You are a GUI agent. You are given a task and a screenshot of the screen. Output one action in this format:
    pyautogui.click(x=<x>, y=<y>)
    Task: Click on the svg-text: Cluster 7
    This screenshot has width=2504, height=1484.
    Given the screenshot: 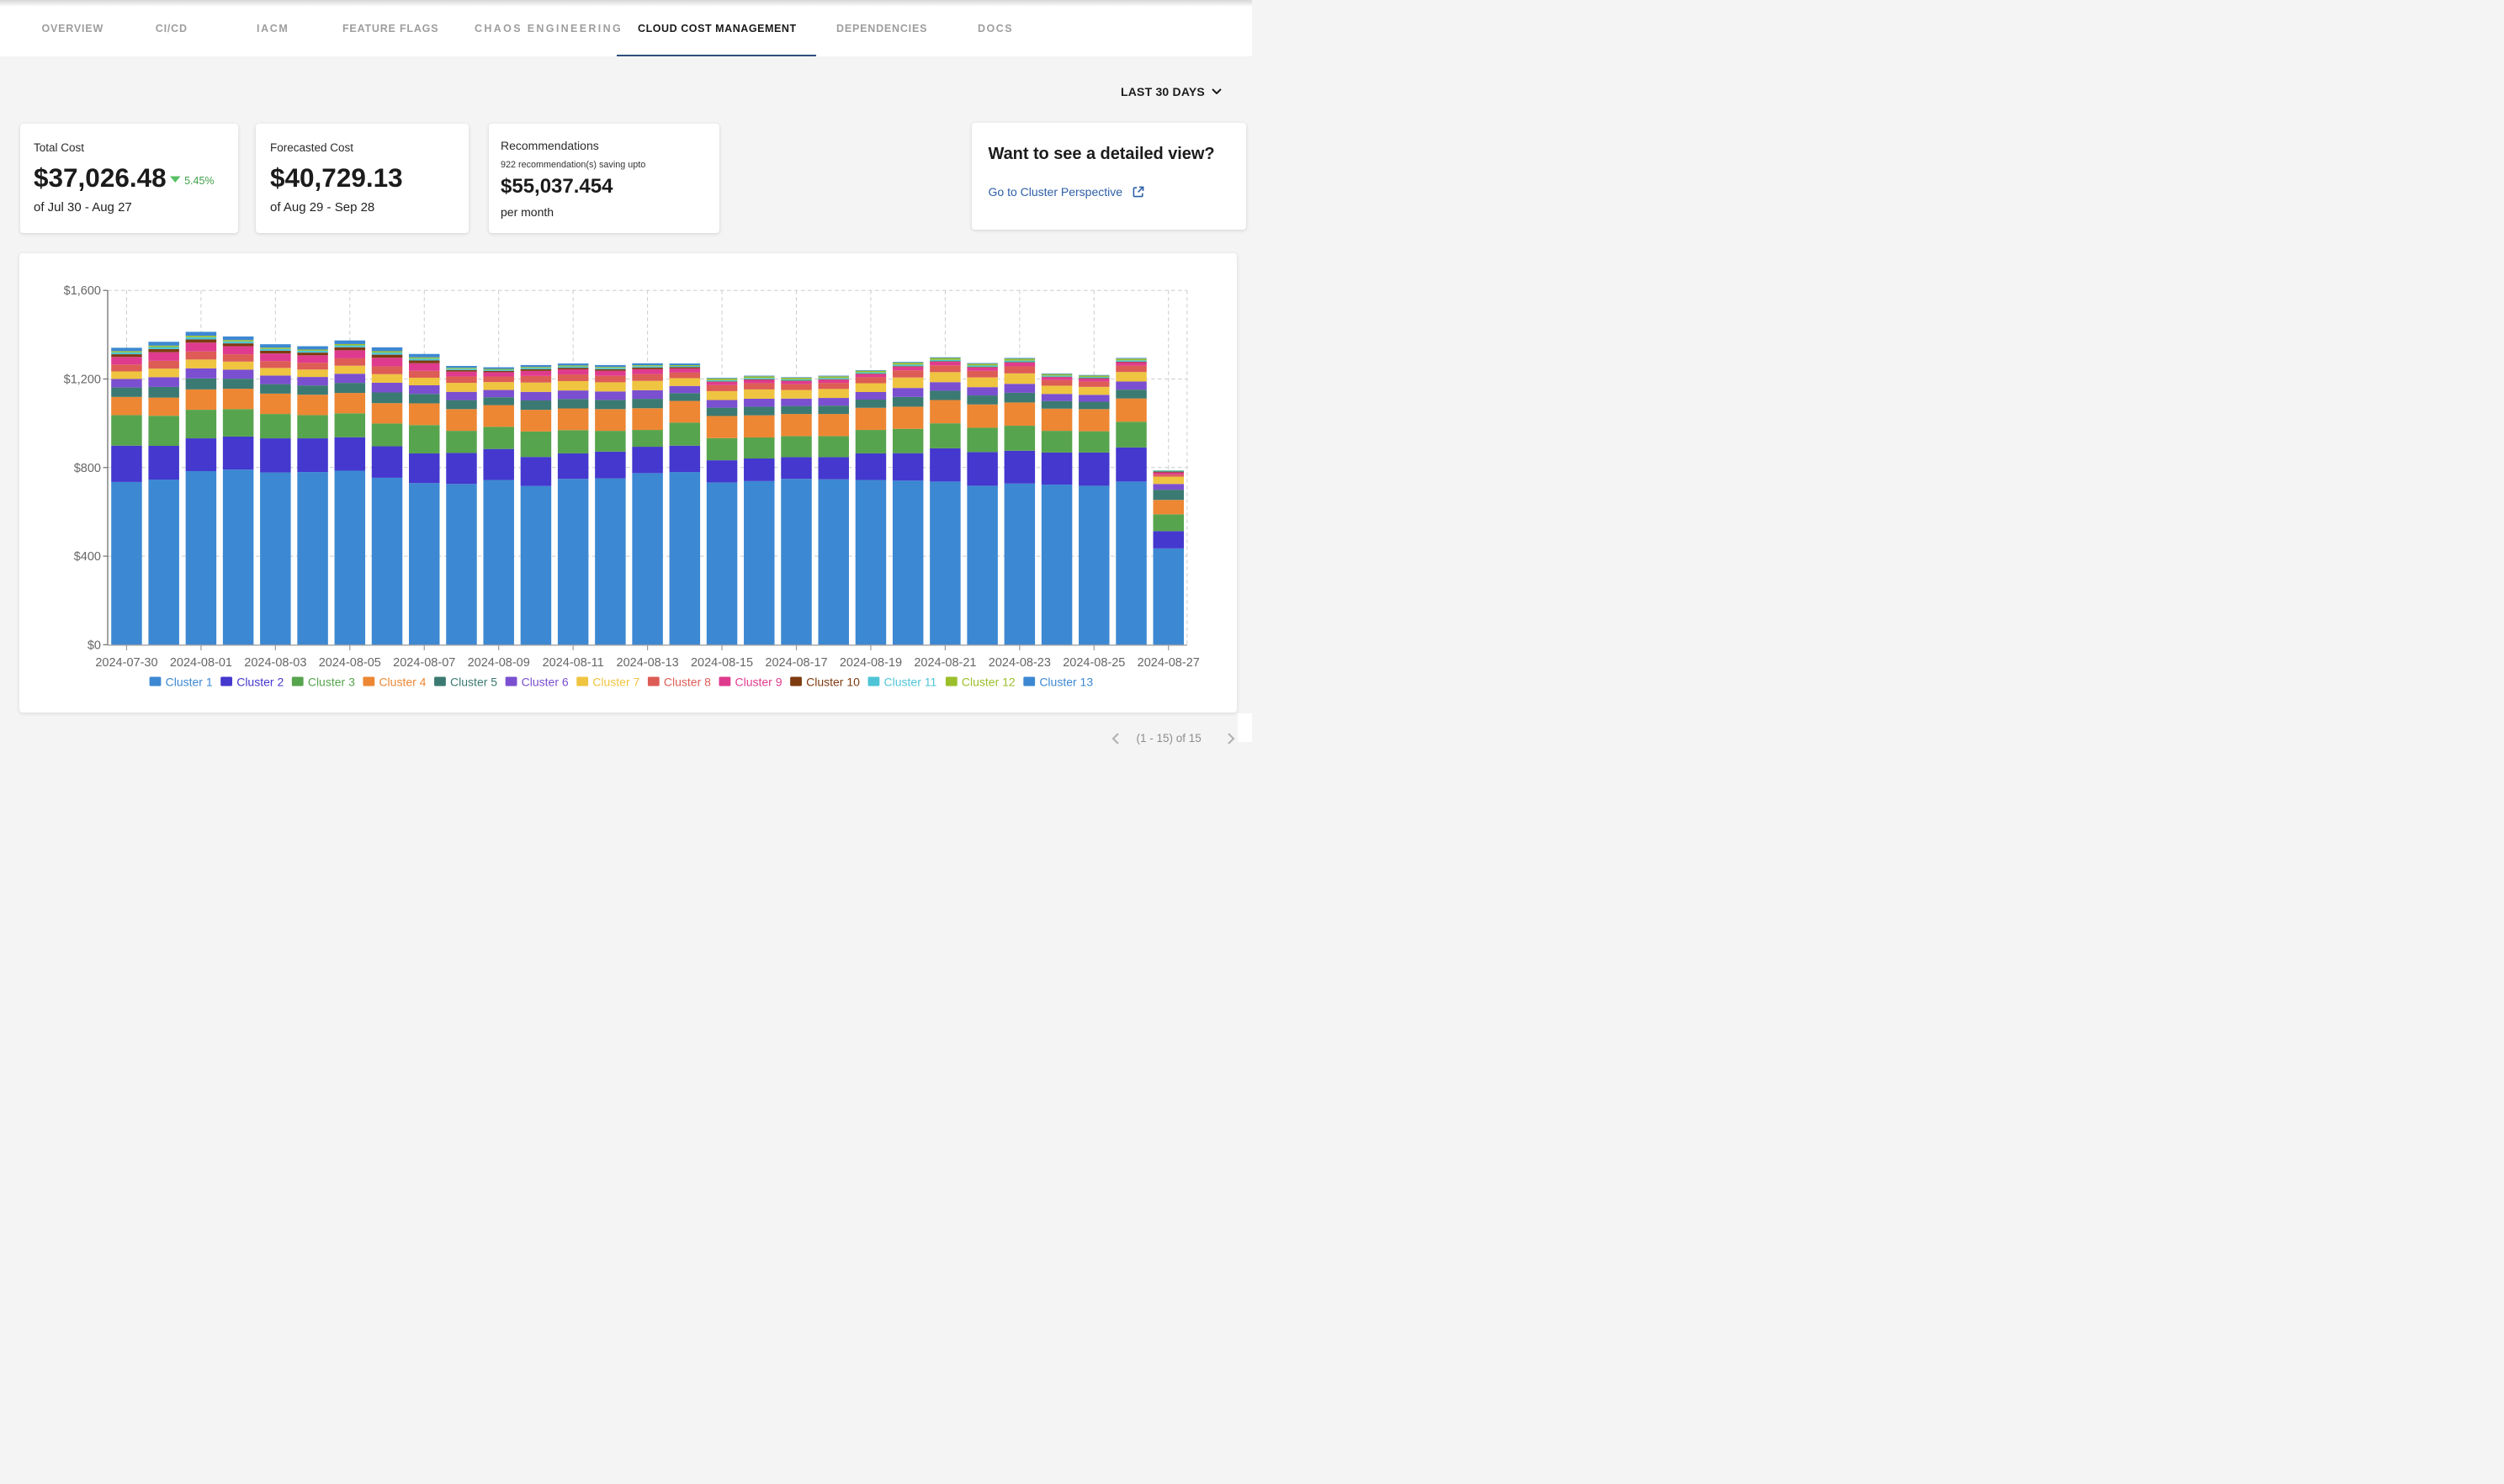 What is the action you would take?
    pyautogui.click(x=615, y=682)
    